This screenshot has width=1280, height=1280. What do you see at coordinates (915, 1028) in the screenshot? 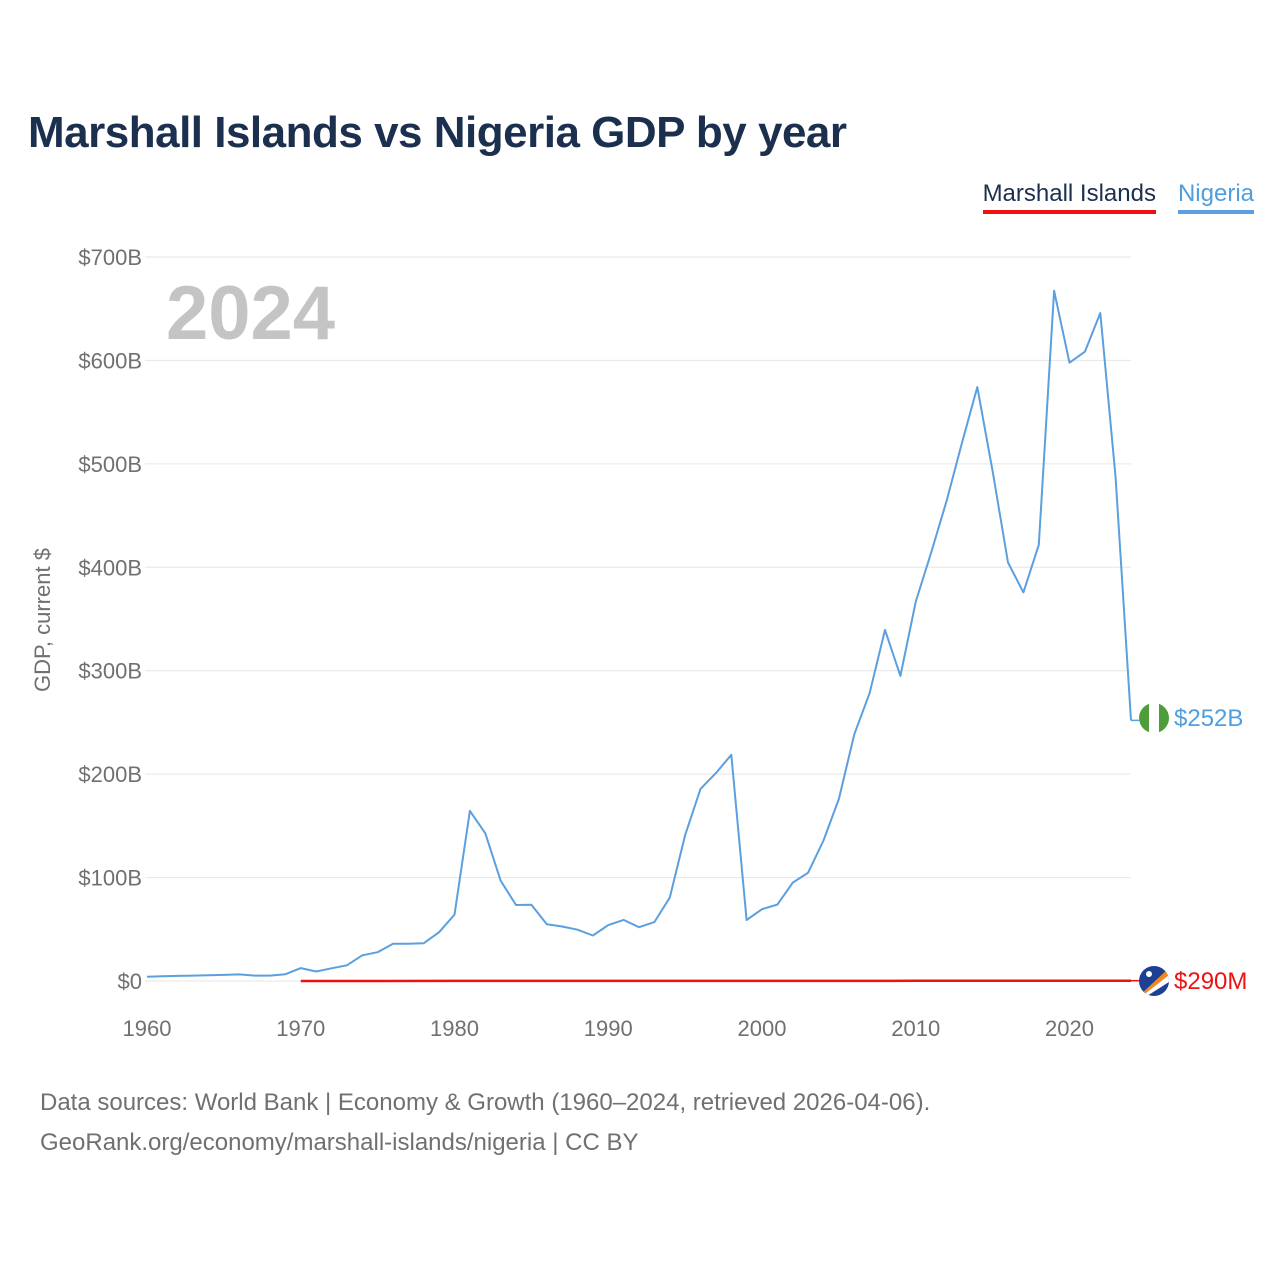
I see `x-tick-label: 2010` at bounding box center [915, 1028].